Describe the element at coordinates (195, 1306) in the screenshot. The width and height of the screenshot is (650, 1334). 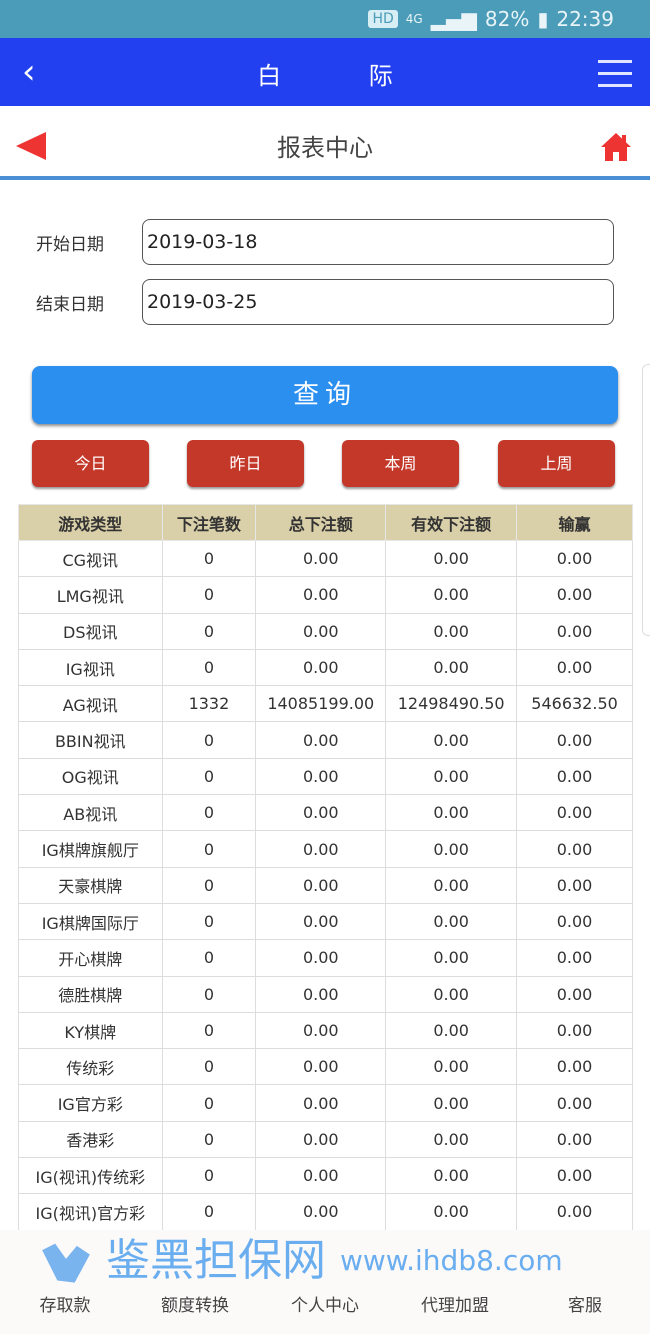
I see `nav-transfer: 额度转换` at that location.